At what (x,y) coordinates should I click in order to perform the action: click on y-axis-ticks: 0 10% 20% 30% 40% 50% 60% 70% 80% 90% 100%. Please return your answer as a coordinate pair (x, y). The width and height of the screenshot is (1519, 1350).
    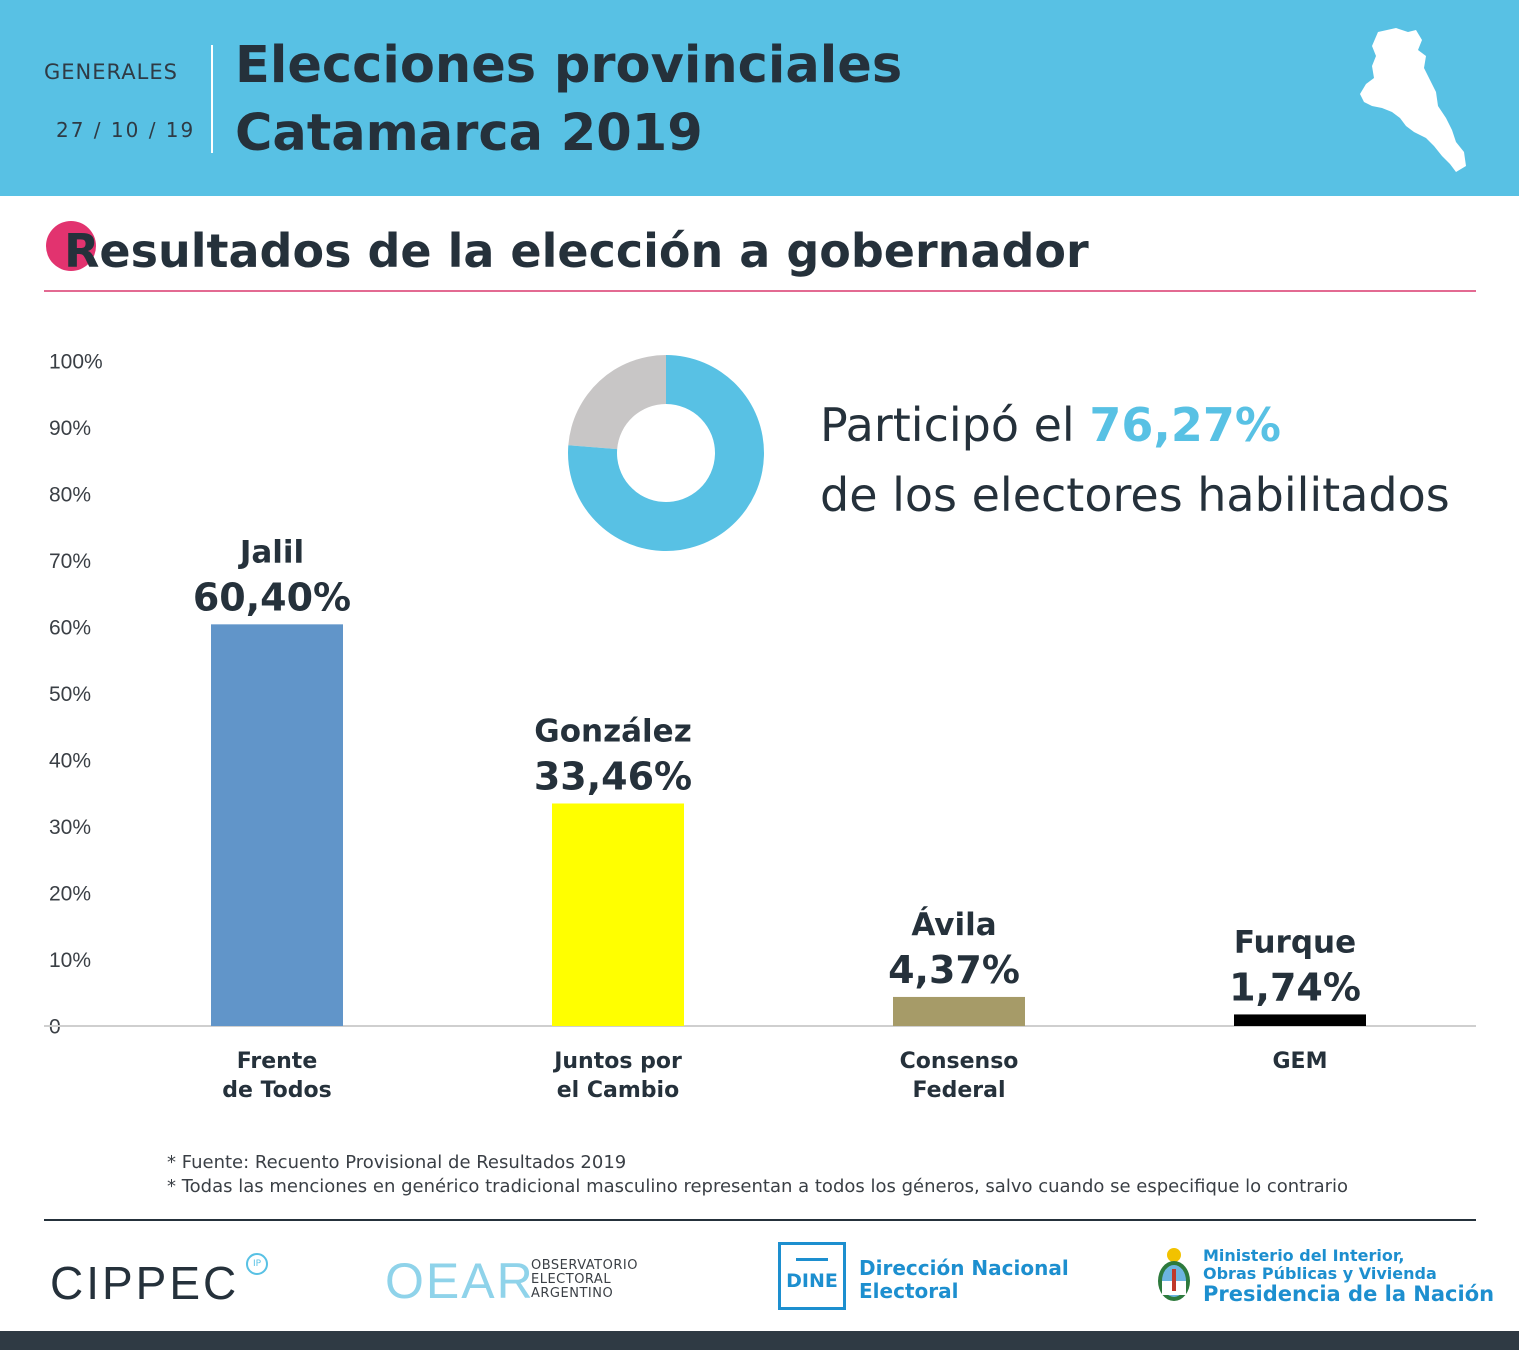
    Looking at the image, I should click on (76, 695).